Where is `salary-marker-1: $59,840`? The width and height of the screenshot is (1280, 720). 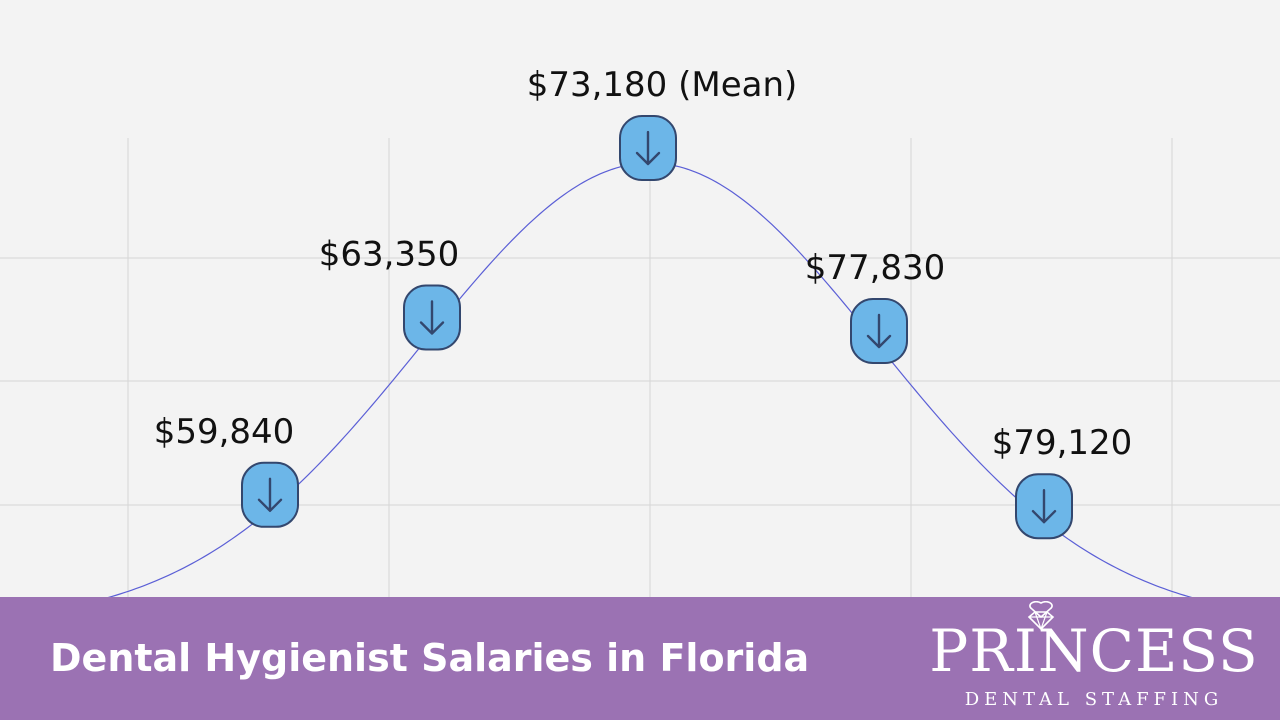
salary-marker-1: $59,840 is located at coordinates (226, 470).